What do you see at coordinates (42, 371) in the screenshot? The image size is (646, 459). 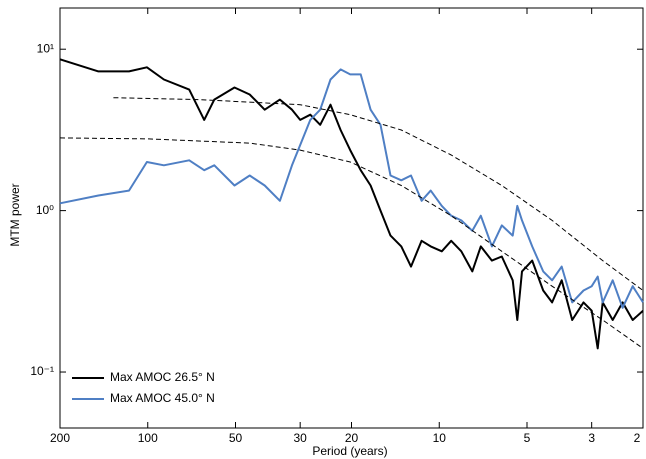 I see `y-tick-label: 10⁻¹` at bounding box center [42, 371].